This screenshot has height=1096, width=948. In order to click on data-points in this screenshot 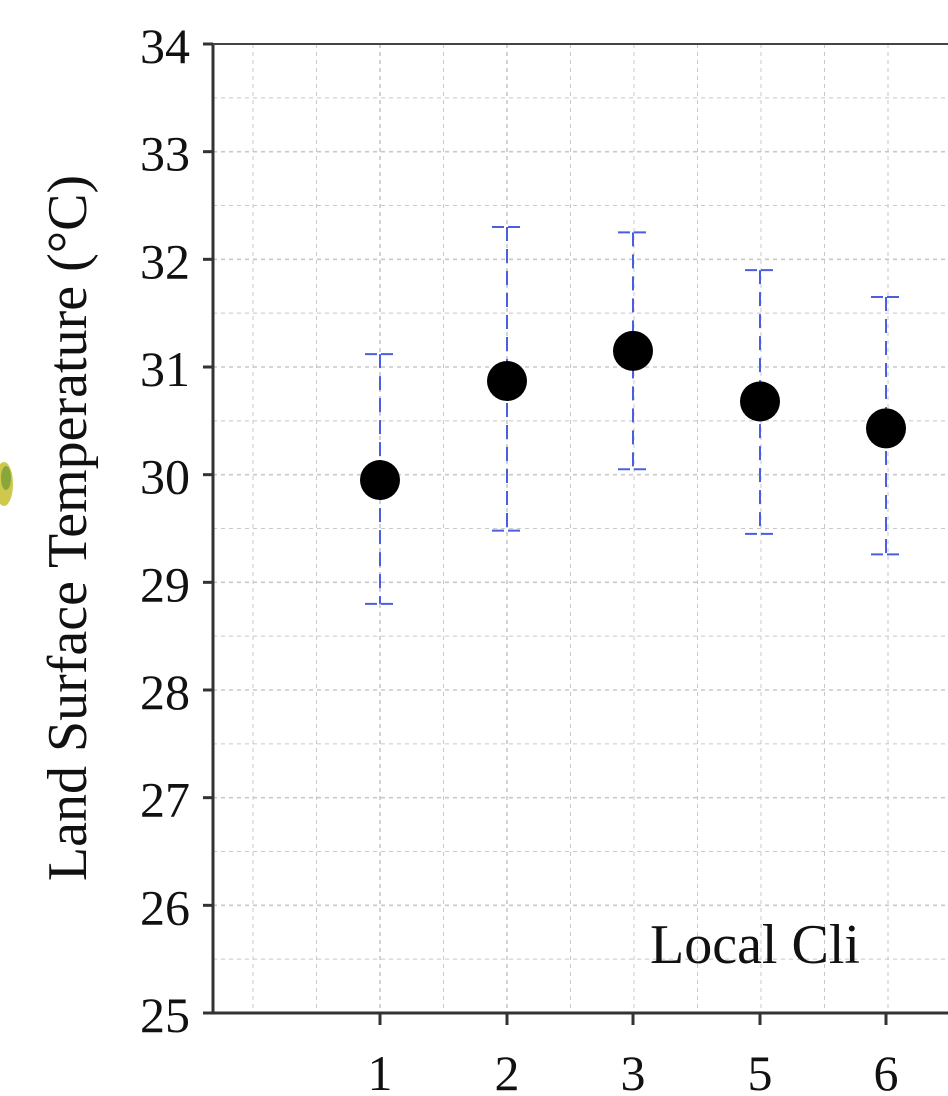, I will do `click(633, 415)`.